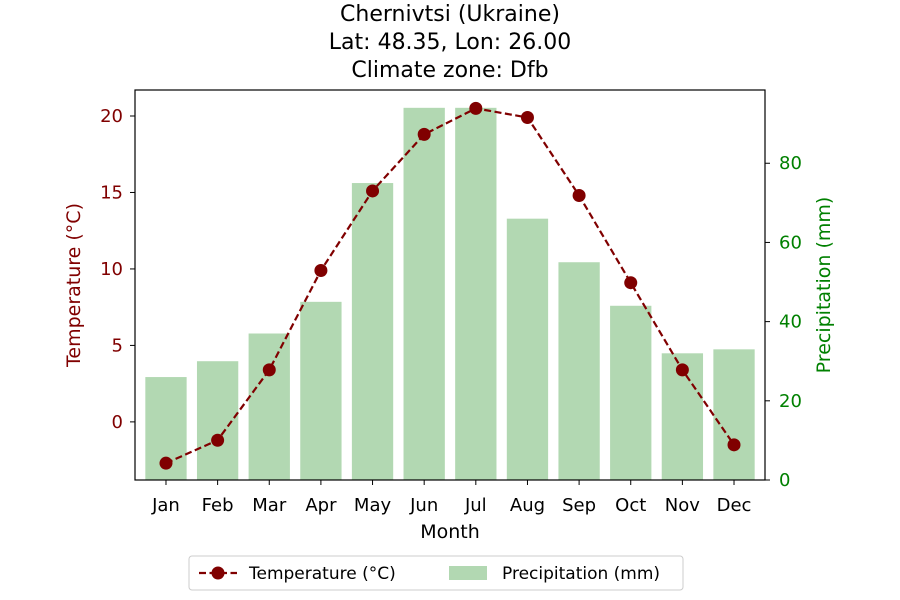 The width and height of the screenshot is (900, 600). What do you see at coordinates (269, 406) in the screenshot?
I see `precipitation-bar-mar` at bounding box center [269, 406].